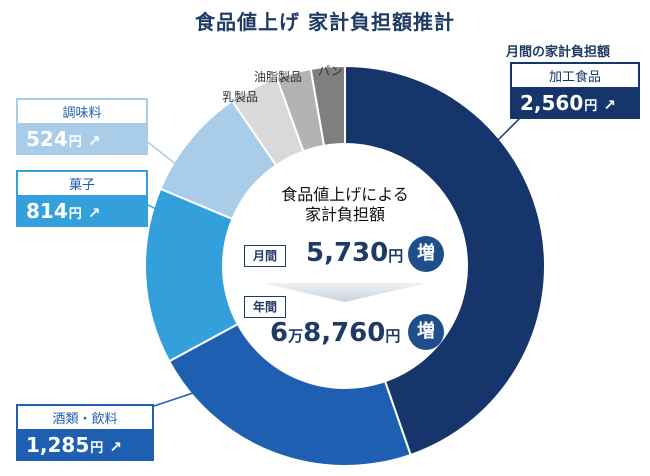 This screenshot has height=476, width=650. Describe the element at coordinates (82, 211) in the screenshot. I see `callout-value: 814円 ↗` at that location.